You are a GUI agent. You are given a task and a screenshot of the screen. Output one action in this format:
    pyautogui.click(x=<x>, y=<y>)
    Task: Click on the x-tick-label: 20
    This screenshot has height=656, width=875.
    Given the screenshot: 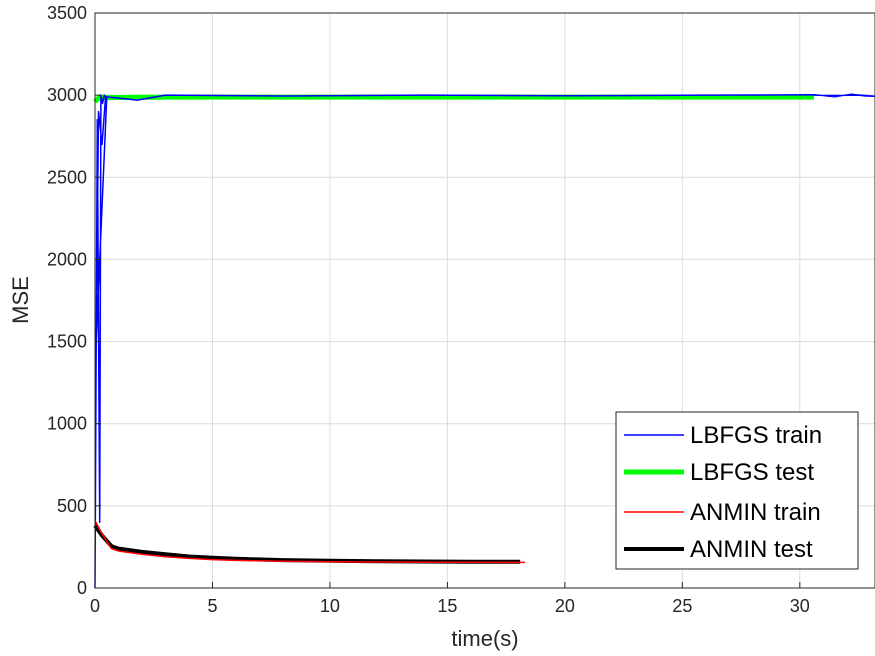 What is the action you would take?
    pyautogui.click(x=565, y=606)
    